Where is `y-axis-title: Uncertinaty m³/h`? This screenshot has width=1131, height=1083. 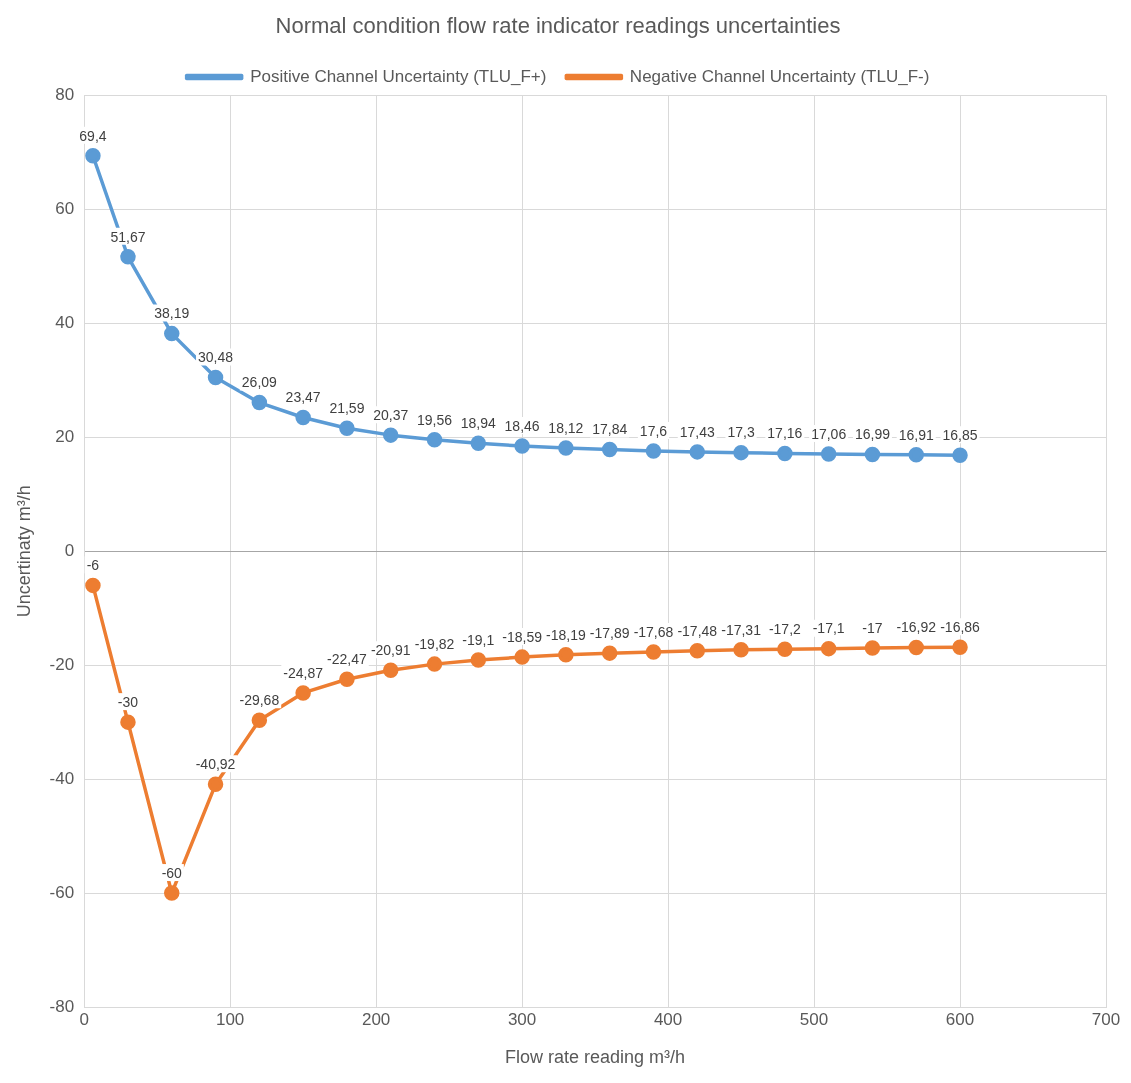
y-axis-title: Uncertinaty m³/h is located at coordinates (23, 551).